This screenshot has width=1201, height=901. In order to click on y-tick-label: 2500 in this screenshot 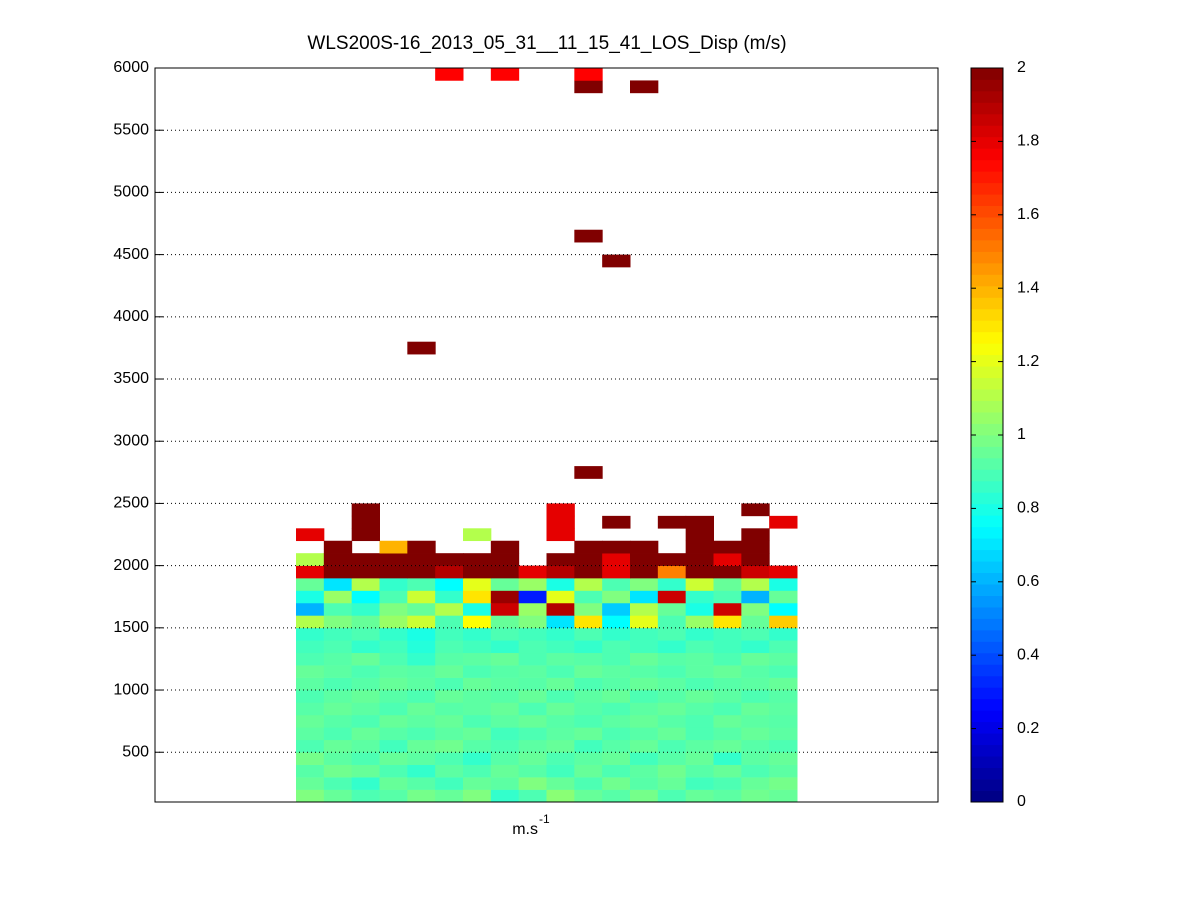, I will do `click(131, 503)`.